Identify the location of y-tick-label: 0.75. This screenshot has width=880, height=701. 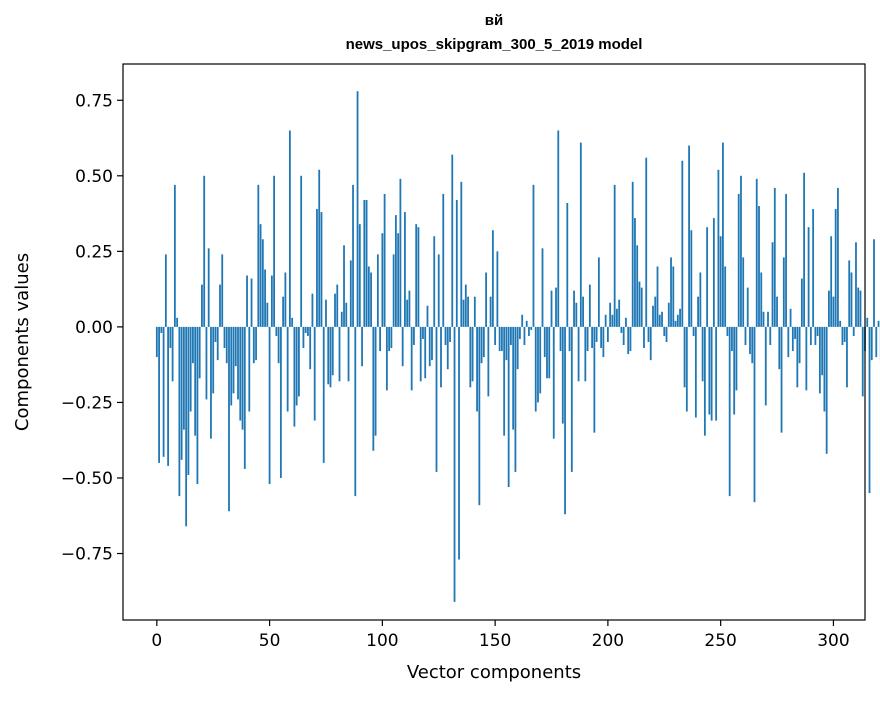
(94, 101).